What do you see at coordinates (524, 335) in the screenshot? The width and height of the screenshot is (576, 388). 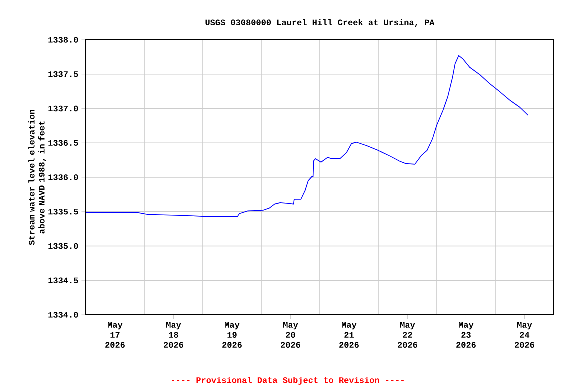 I see `x-tick-label: May 24 2026` at bounding box center [524, 335].